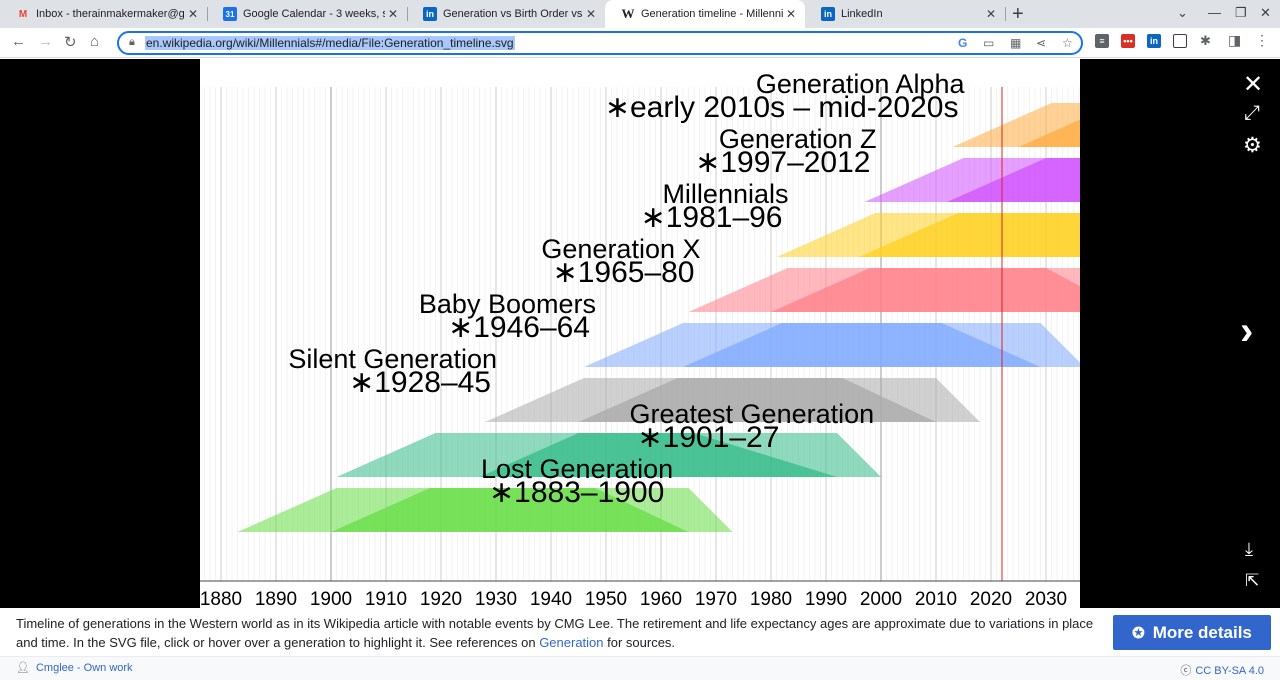 This screenshot has width=1280, height=680. Describe the element at coordinates (496, 598) in the screenshot. I see `x-tick-label: 1930` at that location.